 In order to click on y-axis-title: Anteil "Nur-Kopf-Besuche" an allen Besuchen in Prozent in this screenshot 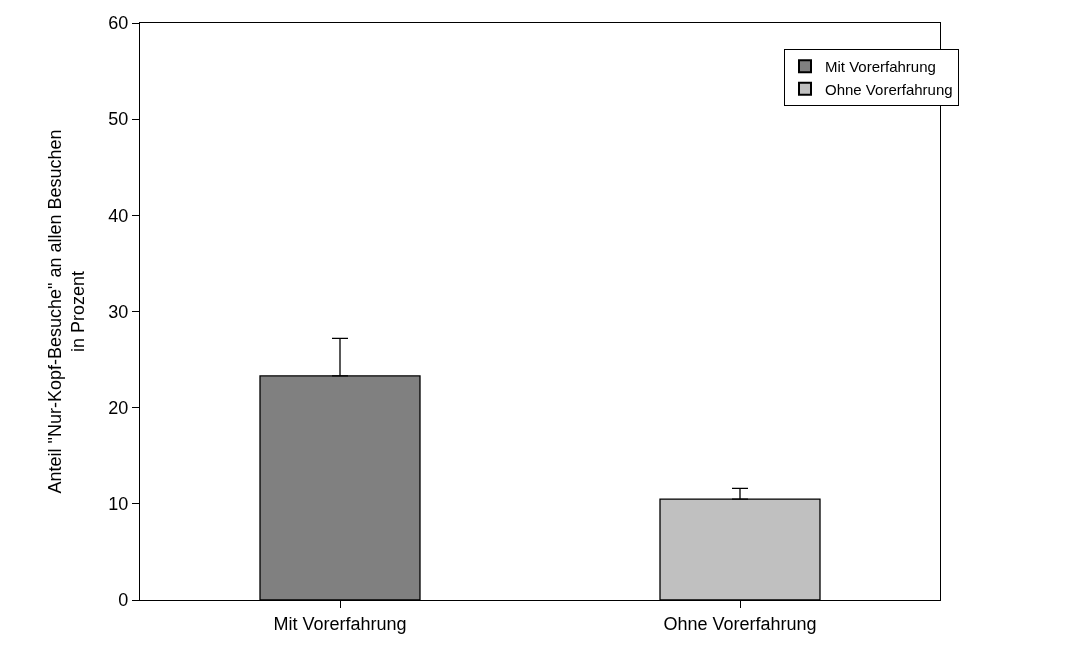, I will do `click(67, 311)`.